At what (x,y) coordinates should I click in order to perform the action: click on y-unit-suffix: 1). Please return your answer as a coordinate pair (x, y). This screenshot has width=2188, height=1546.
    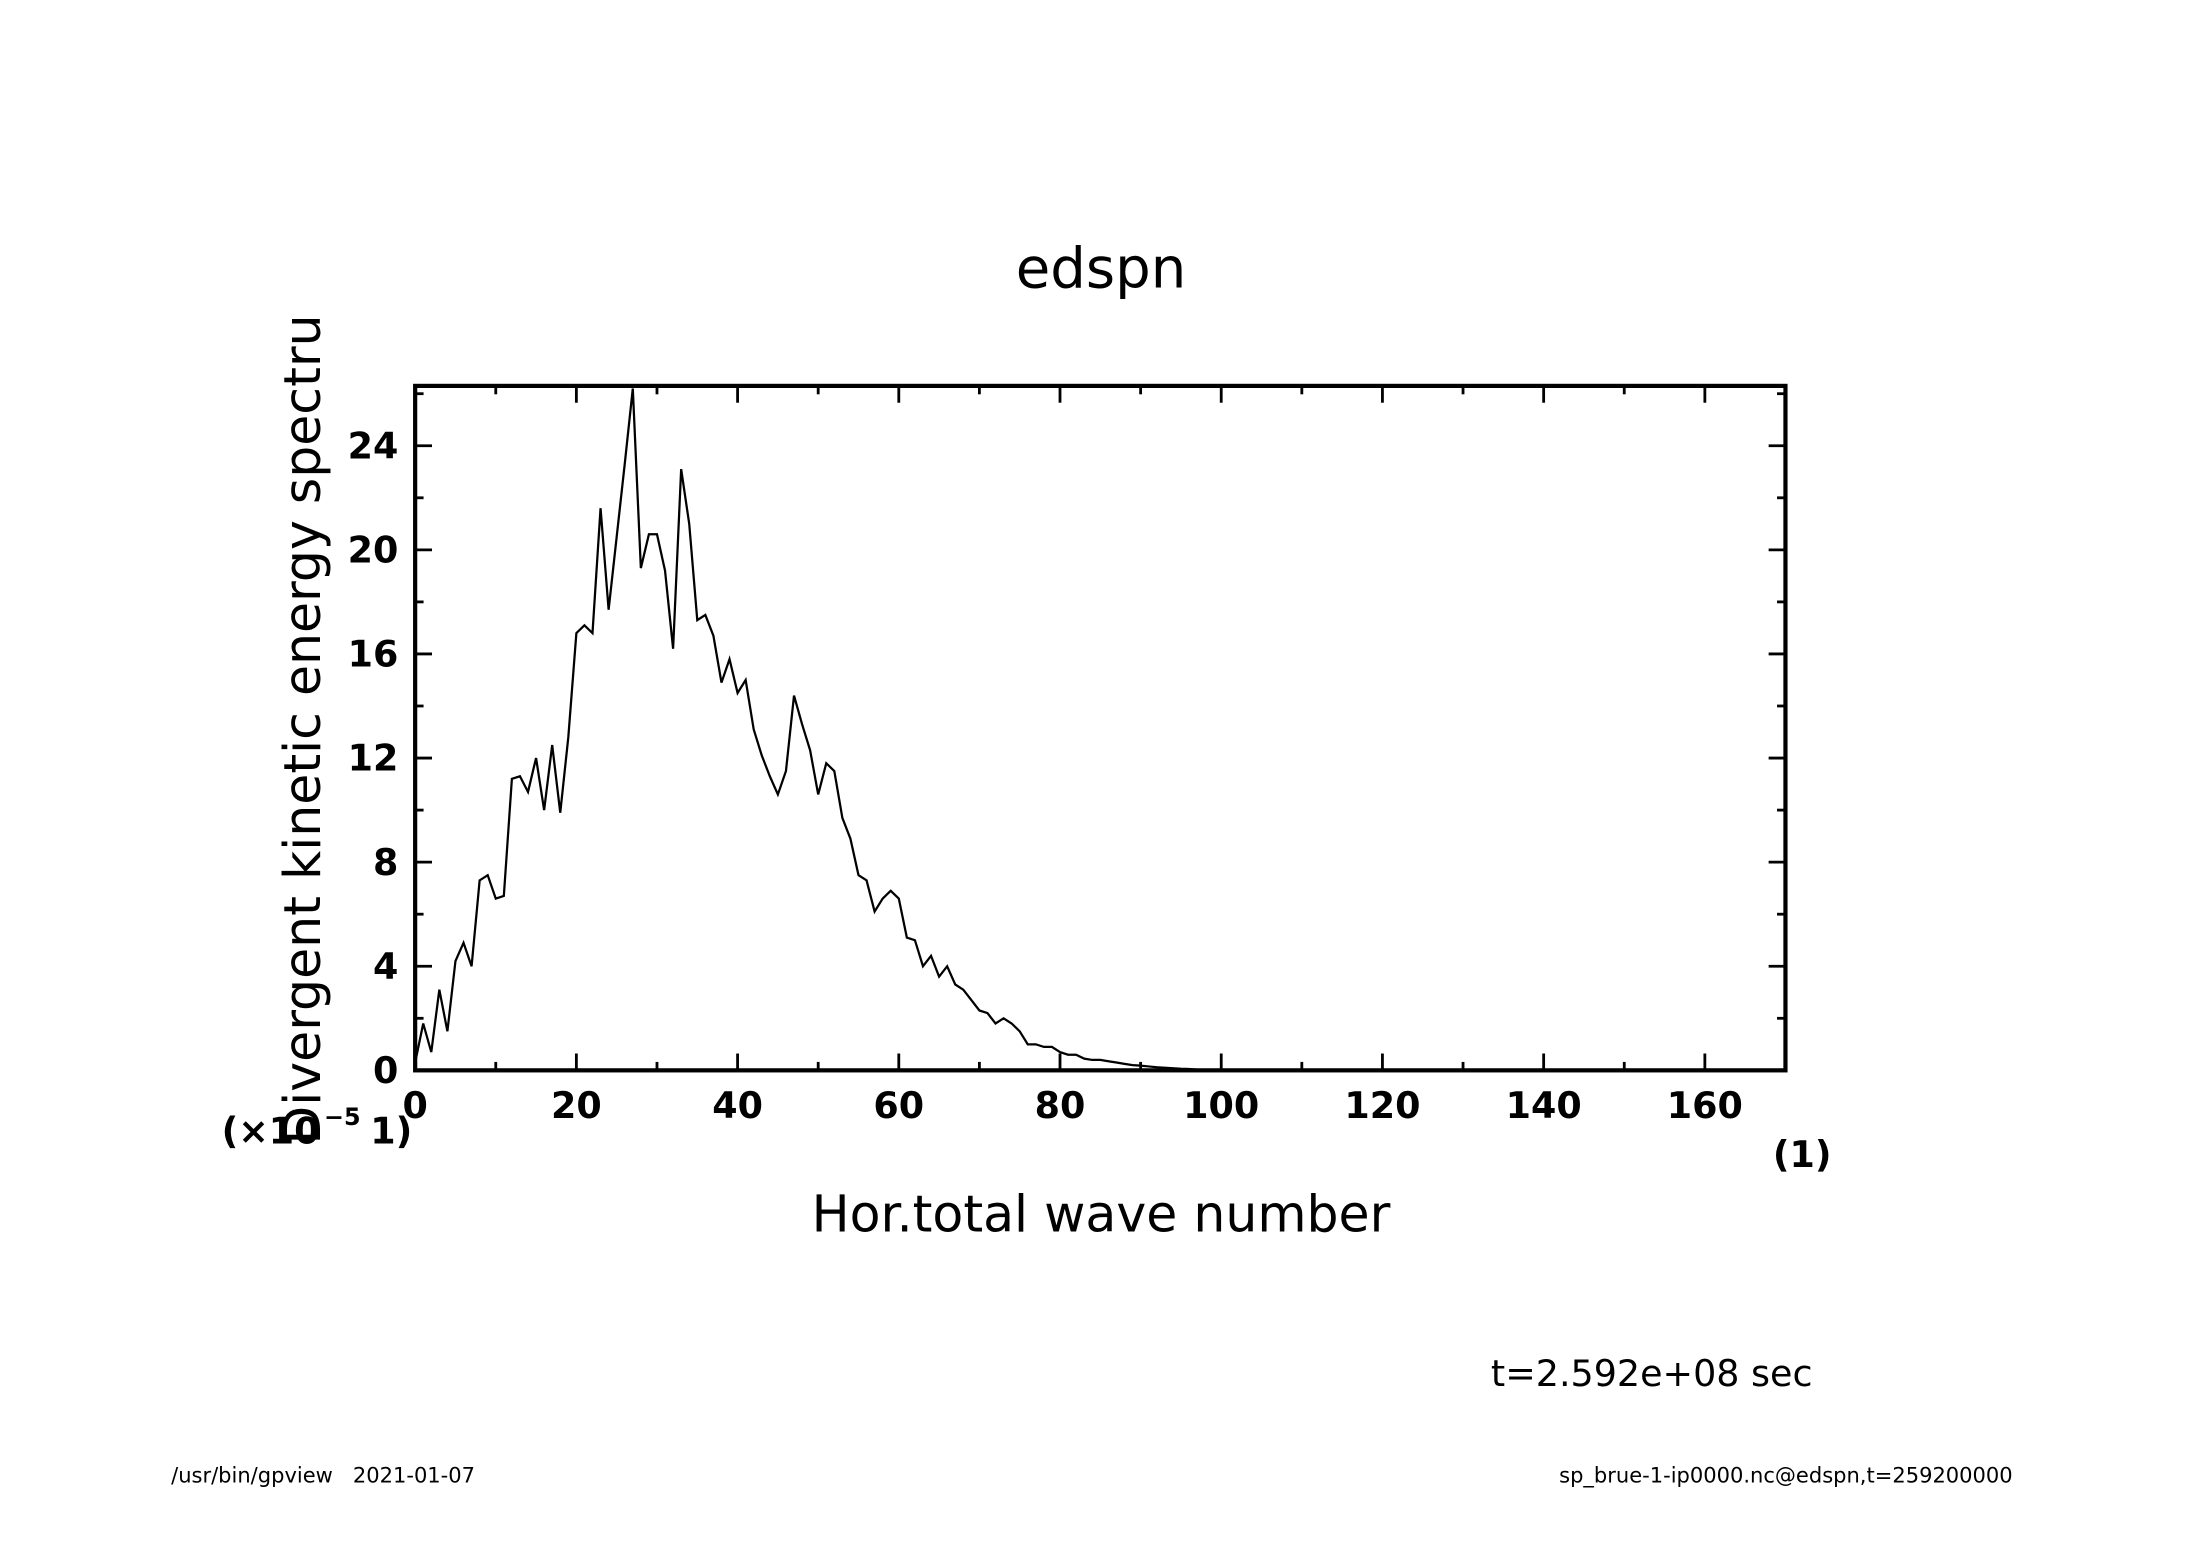
    Looking at the image, I should click on (391, 1130).